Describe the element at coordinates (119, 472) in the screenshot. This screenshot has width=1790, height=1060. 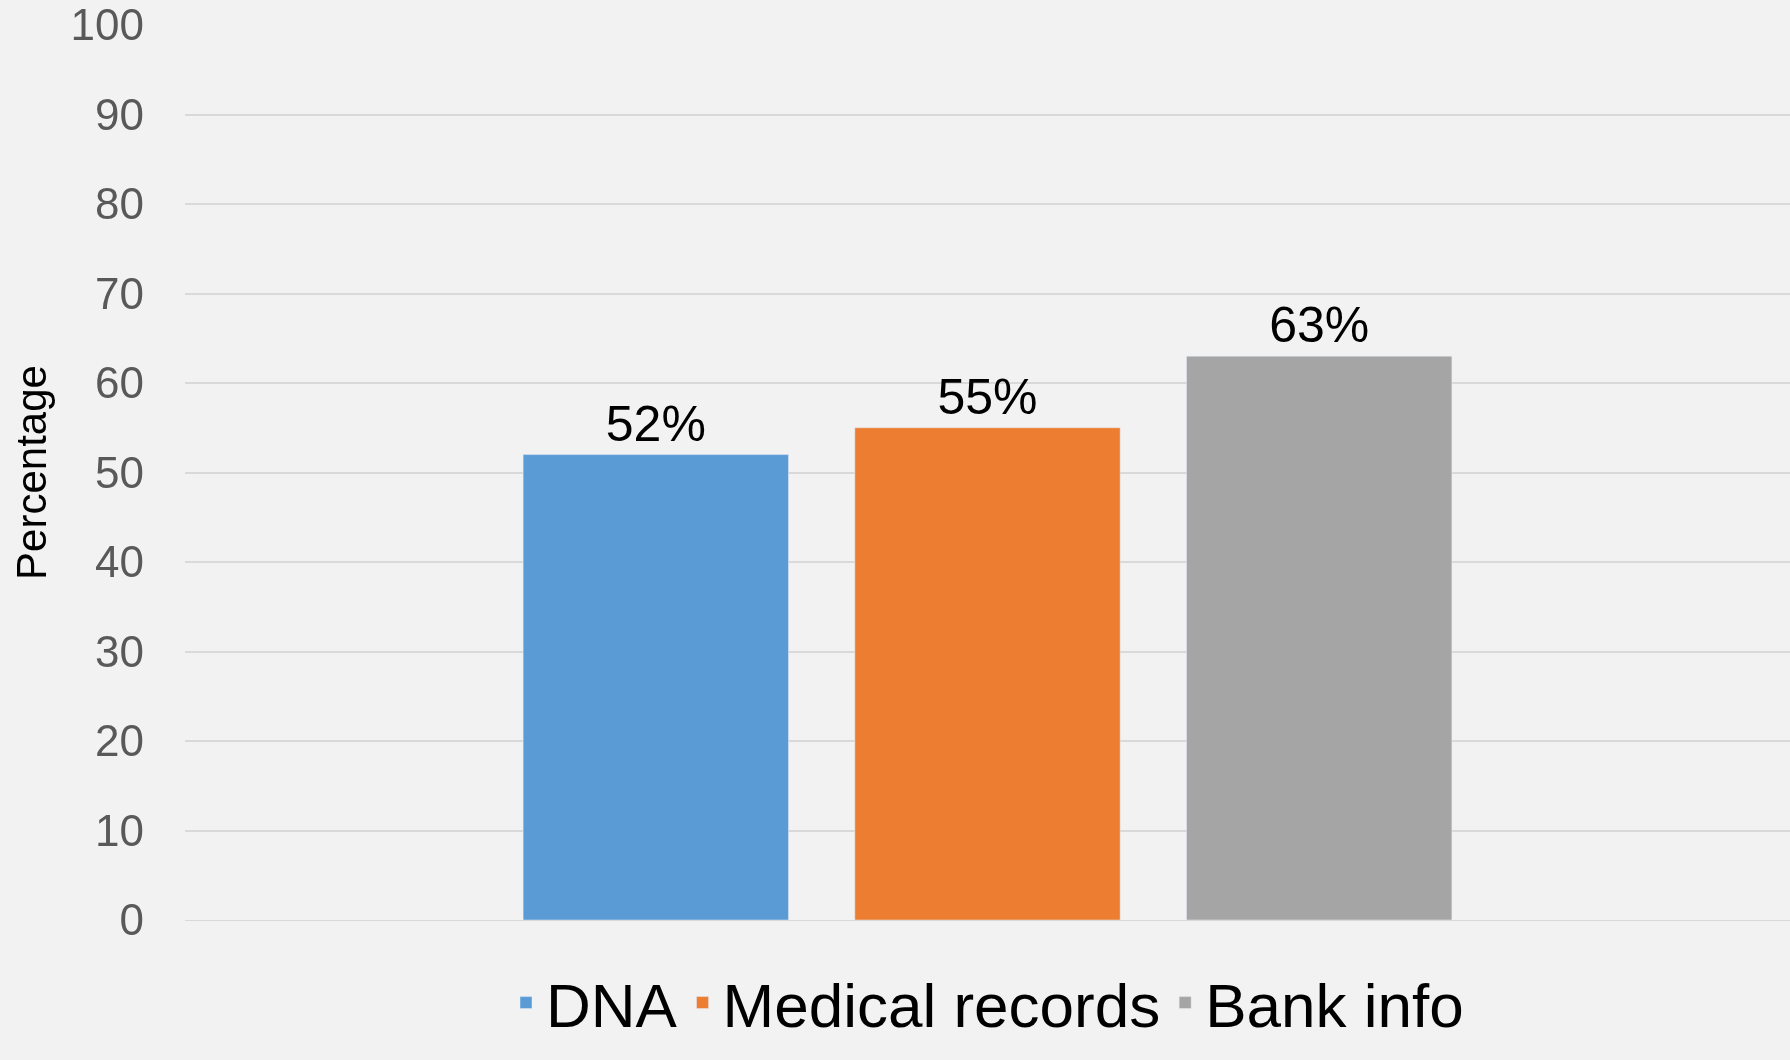
I see `y-tick-label: 50` at that location.